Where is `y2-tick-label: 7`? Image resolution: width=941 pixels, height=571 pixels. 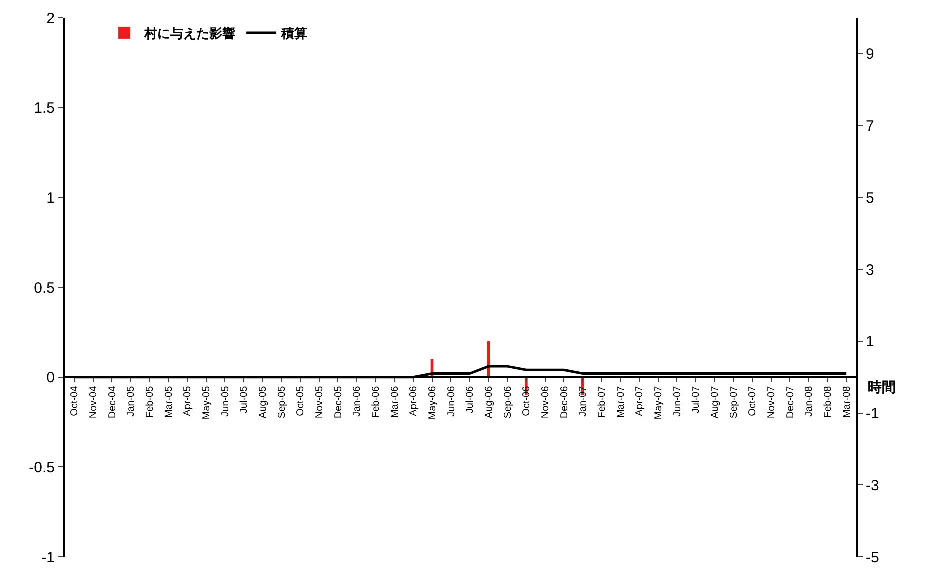
y2-tick-label: 7 is located at coordinates (870, 127).